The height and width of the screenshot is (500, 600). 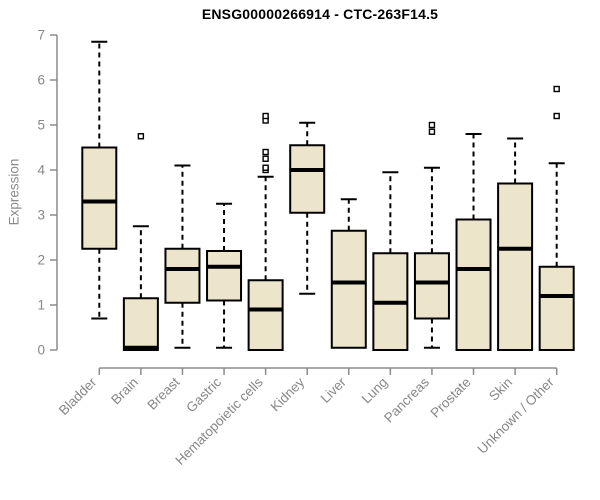 What do you see at coordinates (41, 170) in the screenshot?
I see `y-tick-label: 4` at bounding box center [41, 170].